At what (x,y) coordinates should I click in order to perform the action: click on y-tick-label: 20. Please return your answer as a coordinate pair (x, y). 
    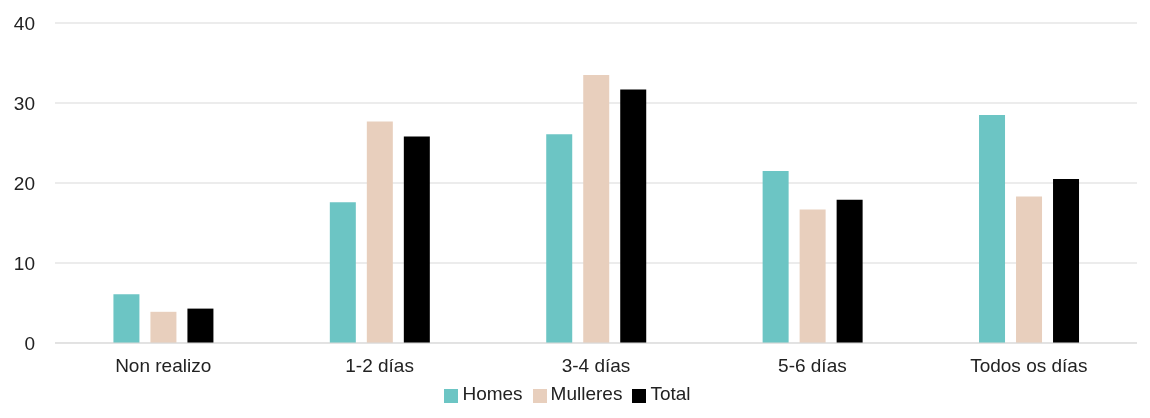
    Looking at the image, I should click on (24, 183).